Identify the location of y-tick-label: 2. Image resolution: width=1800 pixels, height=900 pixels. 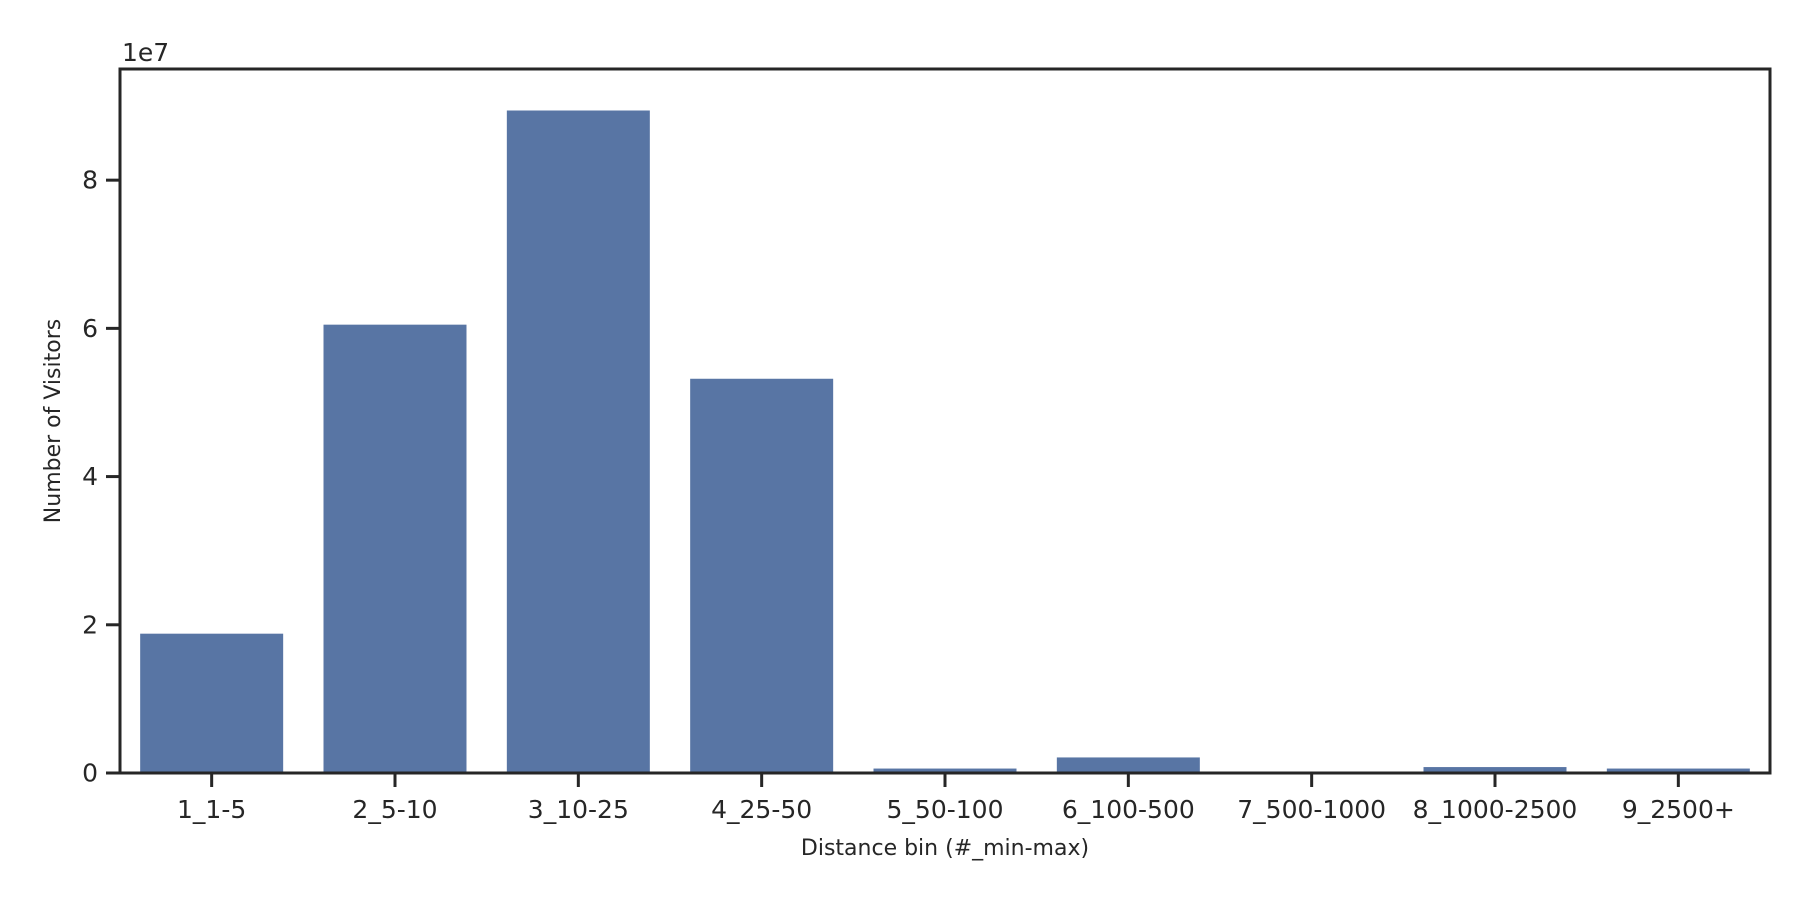
(90, 624).